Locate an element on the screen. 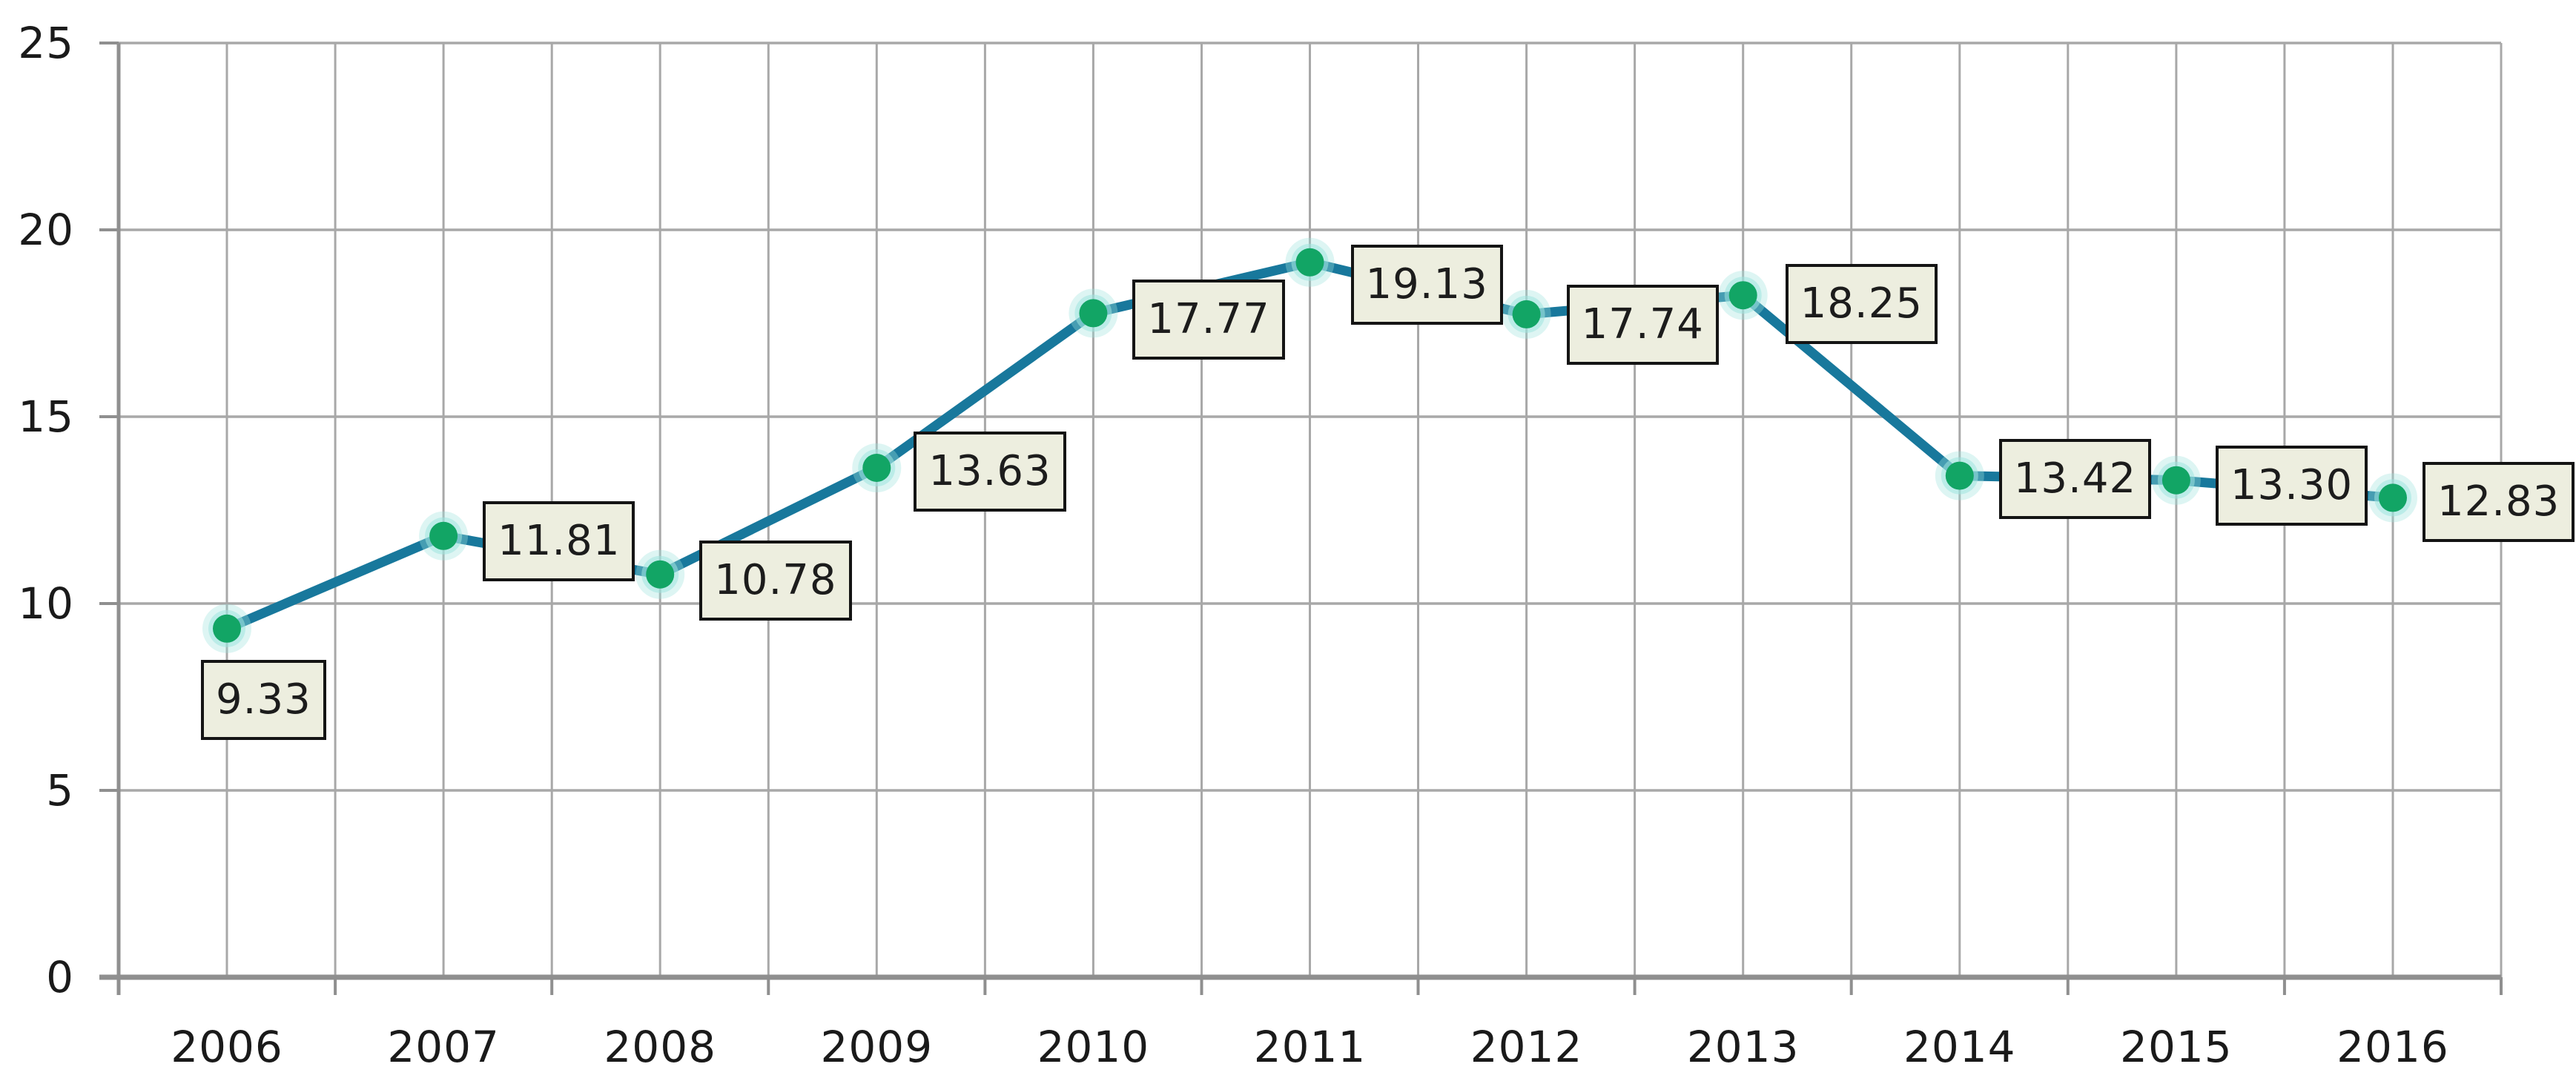  data-point-marker-2015 is located at coordinates (2175, 481).